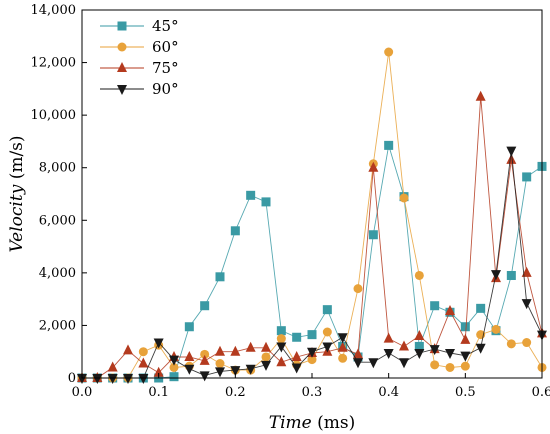  Describe the element at coordinates (57, 168) in the screenshot. I see `y-tick-label: 8,000` at that location.